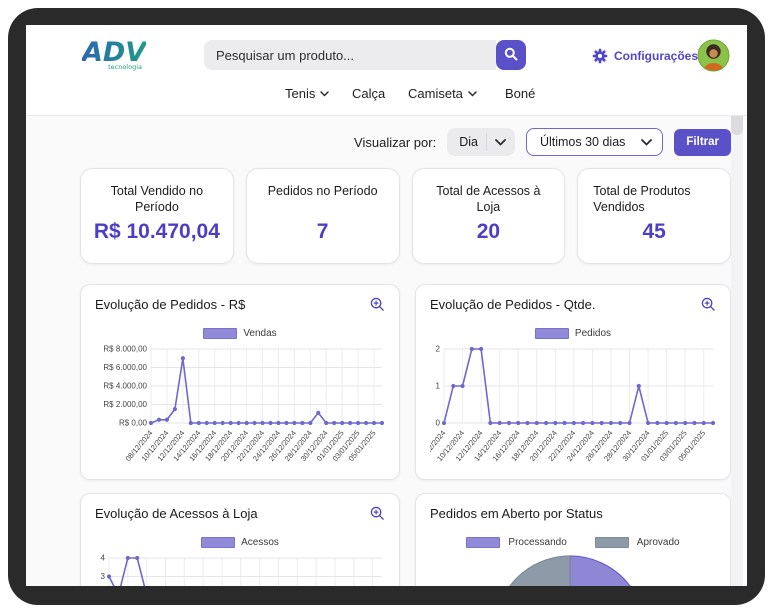 The image size is (773, 613). Describe the element at coordinates (103, 576) in the screenshot. I see `svg-text: 3` at that location.